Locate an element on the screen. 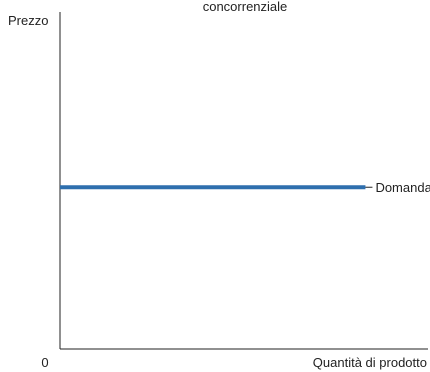  x-axis-label: Quantità di prodotto is located at coordinates (370, 362).